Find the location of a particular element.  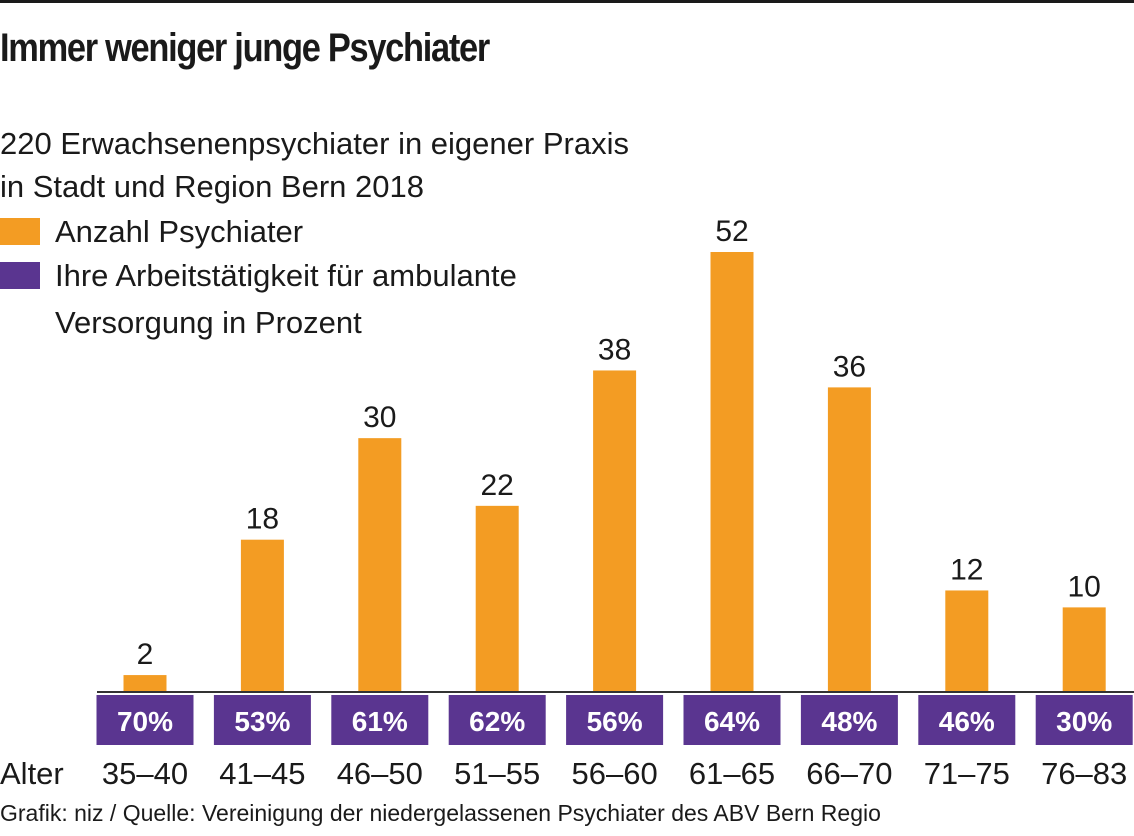

top-rule is located at coordinates (567, 1).